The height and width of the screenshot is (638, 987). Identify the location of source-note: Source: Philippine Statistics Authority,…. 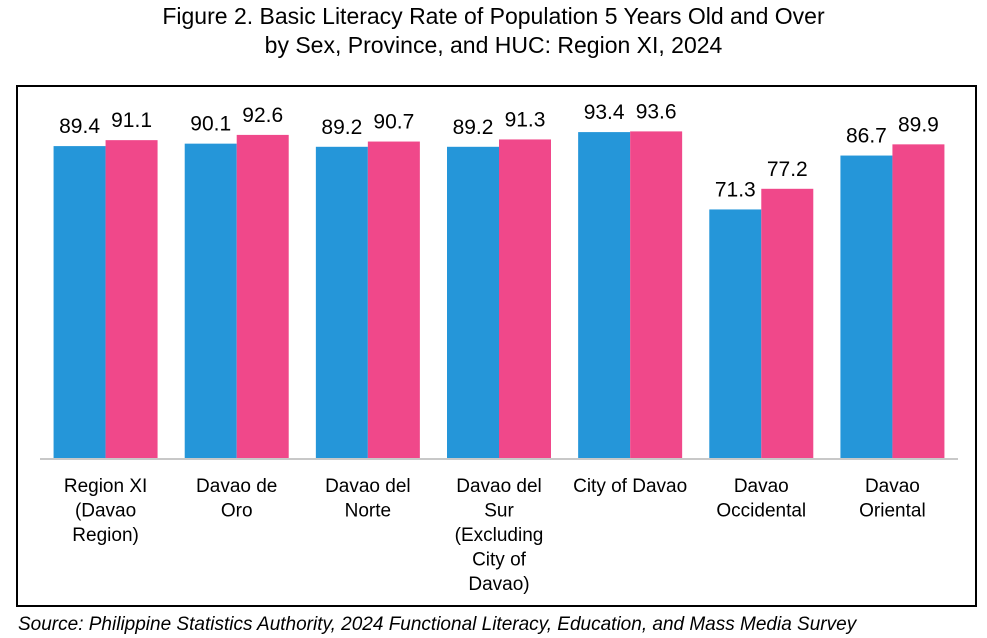
(437, 624).